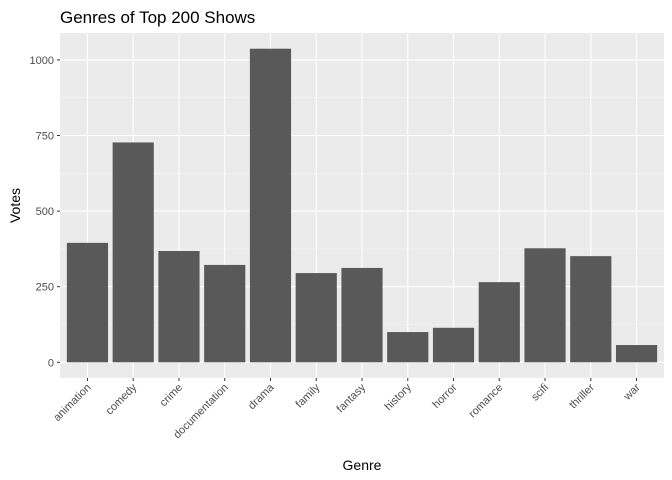  What do you see at coordinates (270, 205) in the screenshot?
I see `bar-drama` at bounding box center [270, 205].